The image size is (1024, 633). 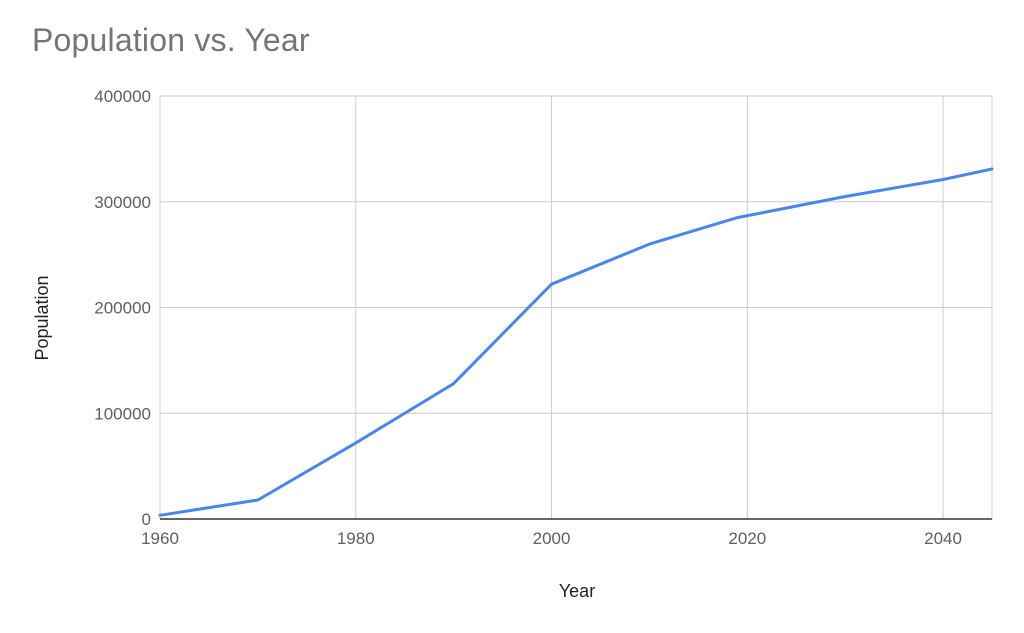 What do you see at coordinates (577, 591) in the screenshot?
I see `x-axis-title: Year` at bounding box center [577, 591].